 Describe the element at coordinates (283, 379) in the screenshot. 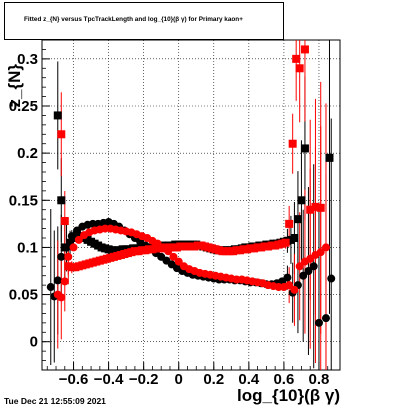

I see `x-tick-label: 0.6` at that location.